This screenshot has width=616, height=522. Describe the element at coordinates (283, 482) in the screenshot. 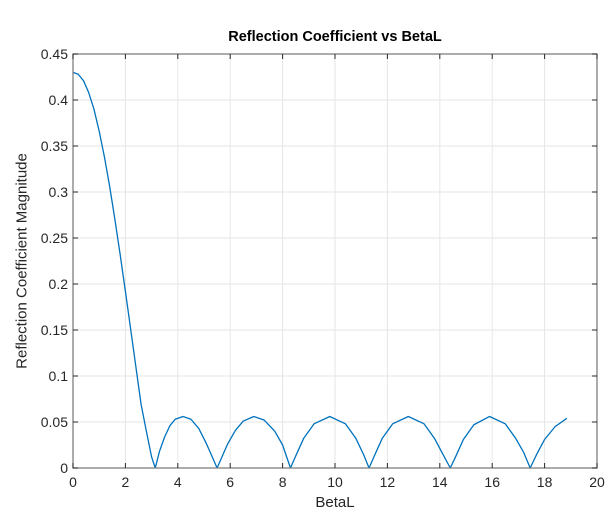

I see `x-tick-label: 8` at that location.